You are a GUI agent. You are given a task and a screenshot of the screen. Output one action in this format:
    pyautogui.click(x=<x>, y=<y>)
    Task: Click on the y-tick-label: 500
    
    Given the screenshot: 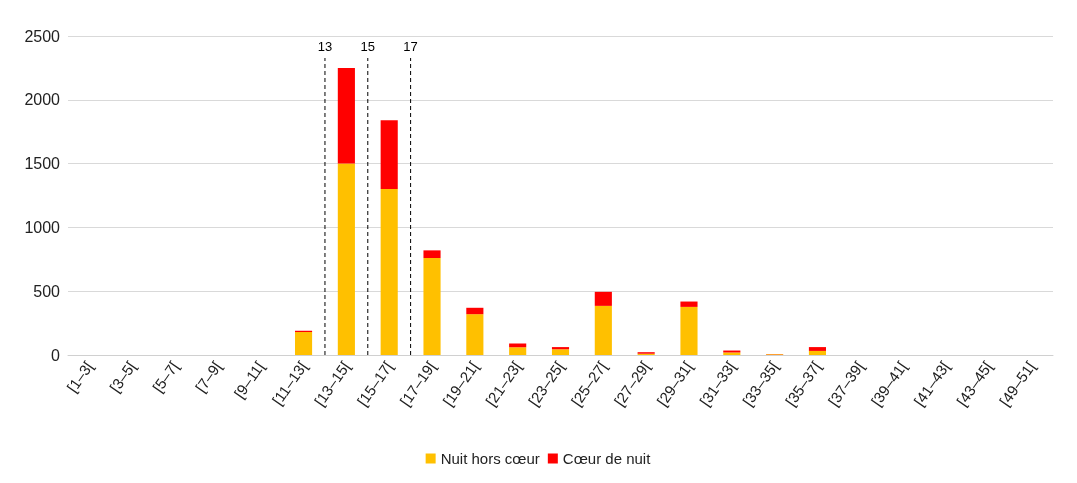 What is the action you would take?
    pyautogui.click(x=47, y=291)
    